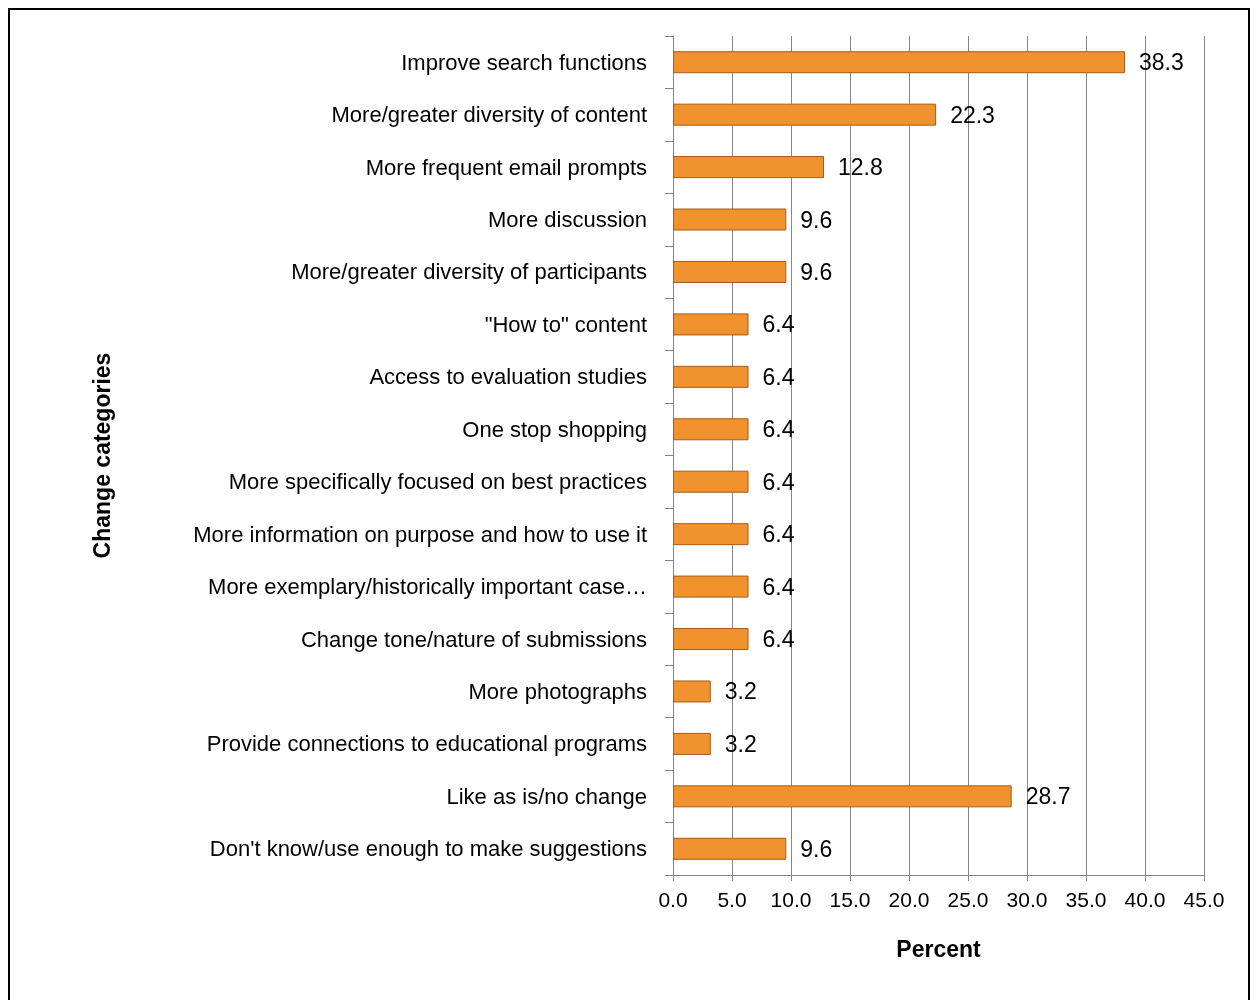 This screenshot has width=1257, height=1000. I want to click on x-tick-label: 20.0, so click(909, 899).